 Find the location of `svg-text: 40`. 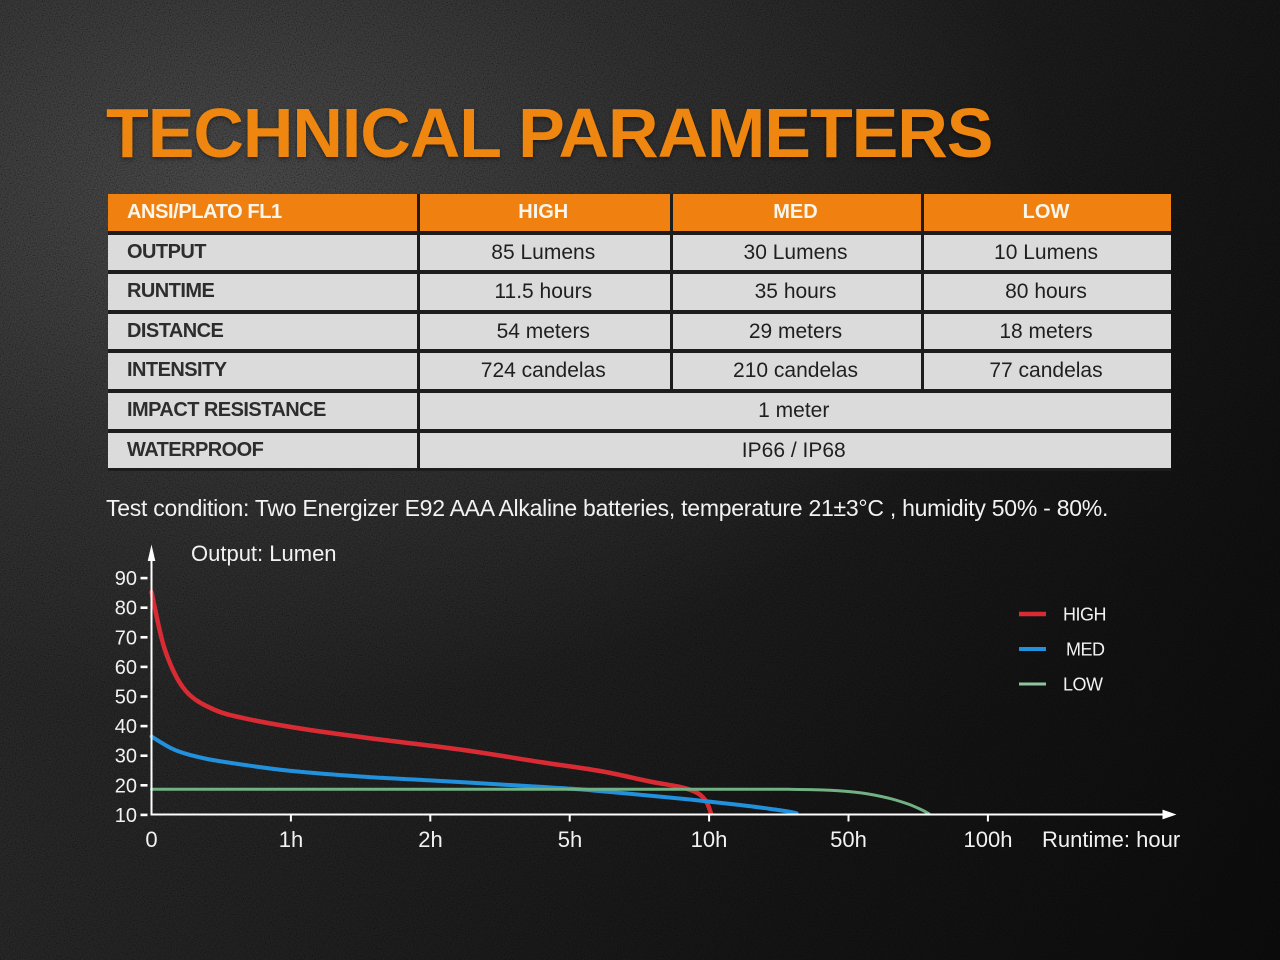

svg-text: 40 is located at coordinates (126, 727).